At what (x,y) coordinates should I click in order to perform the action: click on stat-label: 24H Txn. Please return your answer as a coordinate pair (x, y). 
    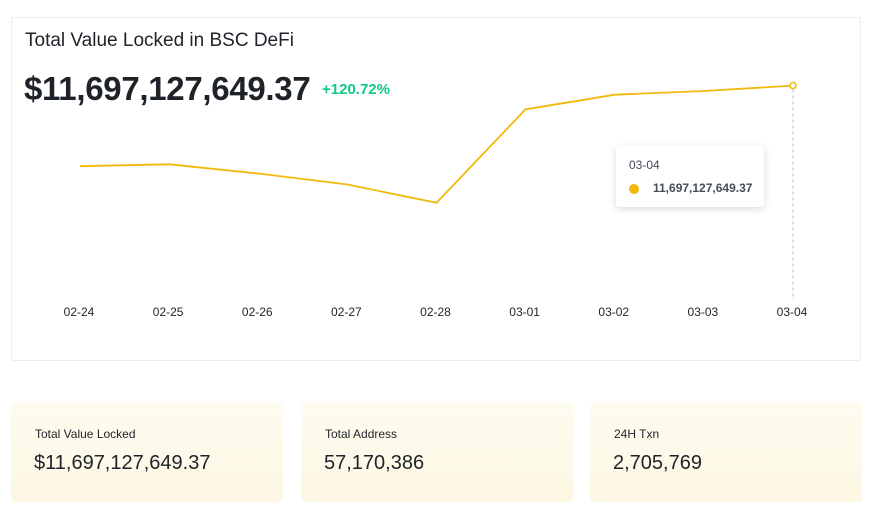
    Looking at the image, I should click on (637, 434).